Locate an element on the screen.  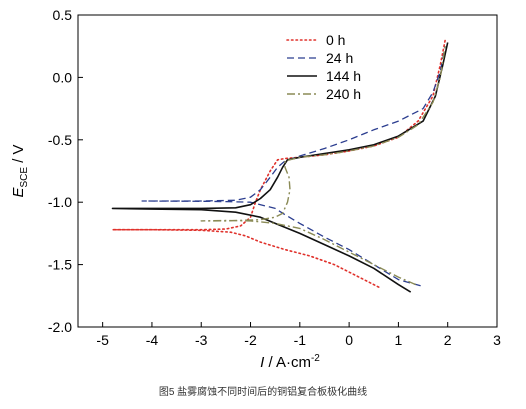
y-tick-label: -1.5 is located at coordinates (60, 265).